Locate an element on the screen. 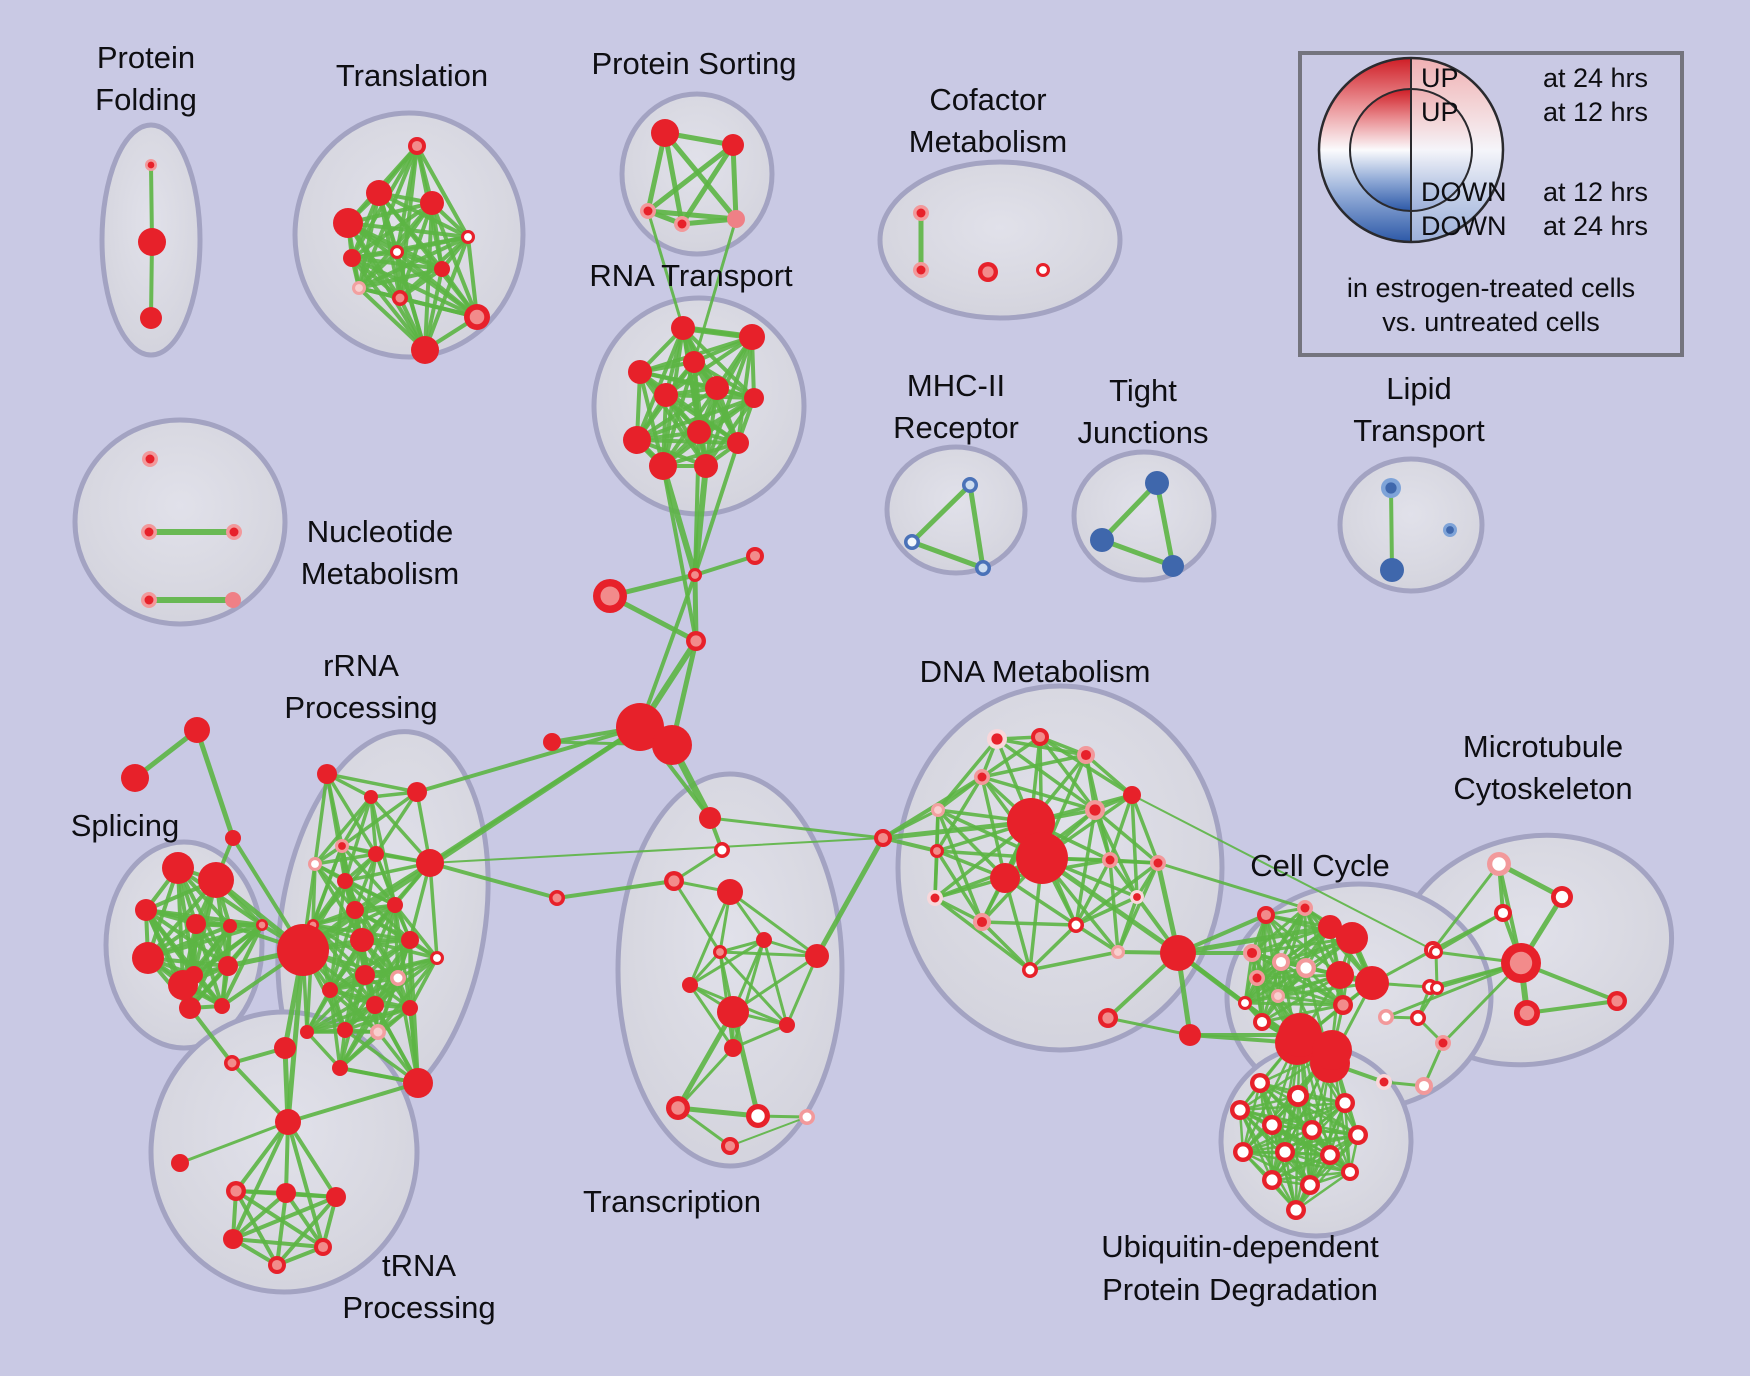 The image size is (1750, 1376). cluster-ellipse-cofactor-metabolism is located at coordinates (1000, 240).